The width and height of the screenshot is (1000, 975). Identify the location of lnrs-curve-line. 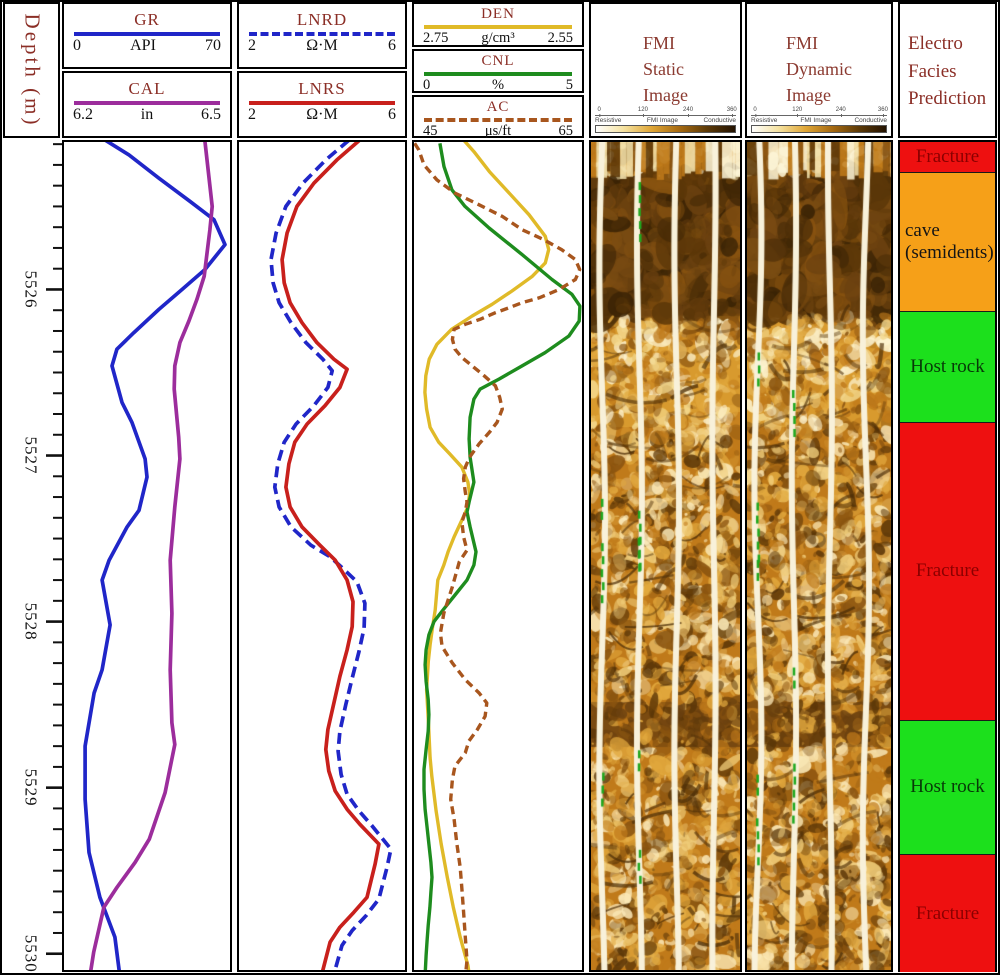
(322, 102).